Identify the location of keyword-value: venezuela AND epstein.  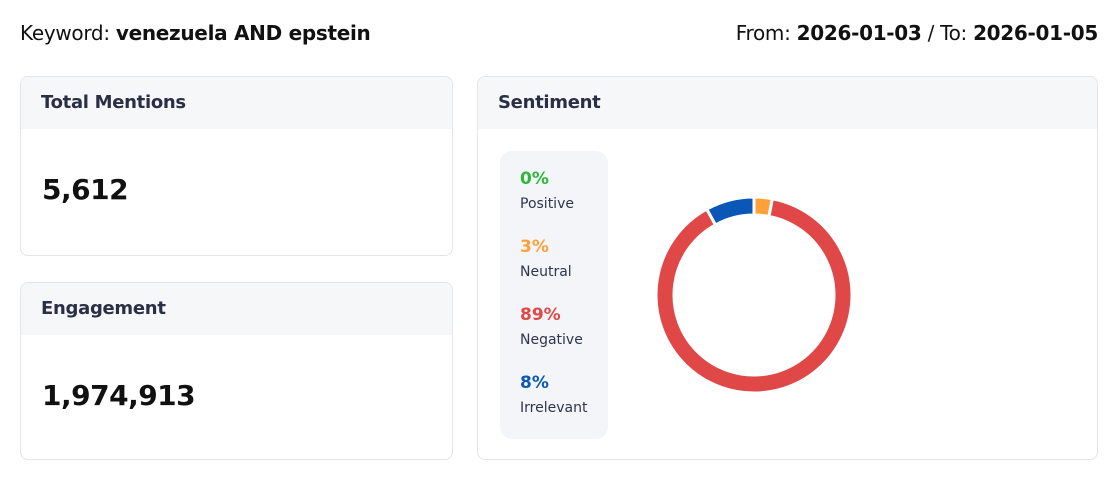
(243, 33).